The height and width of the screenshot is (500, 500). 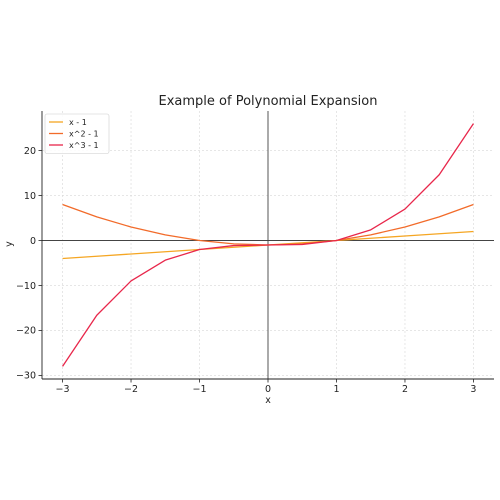 I want to click on legend-box, so click(x=77, y=133).